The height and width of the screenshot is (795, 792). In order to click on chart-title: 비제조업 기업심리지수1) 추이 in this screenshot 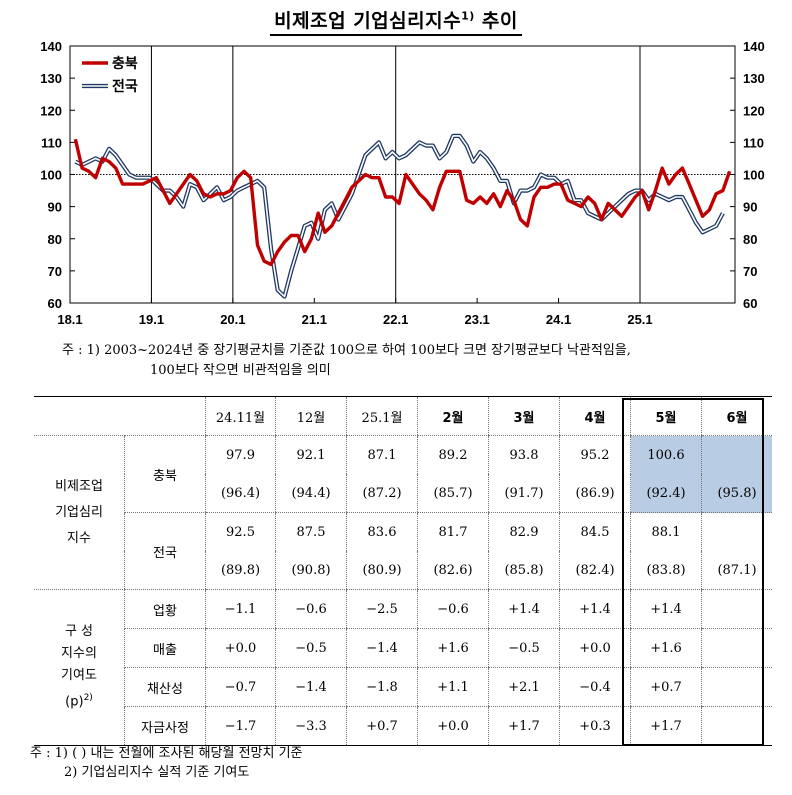, I will do `click(396, 21)`.